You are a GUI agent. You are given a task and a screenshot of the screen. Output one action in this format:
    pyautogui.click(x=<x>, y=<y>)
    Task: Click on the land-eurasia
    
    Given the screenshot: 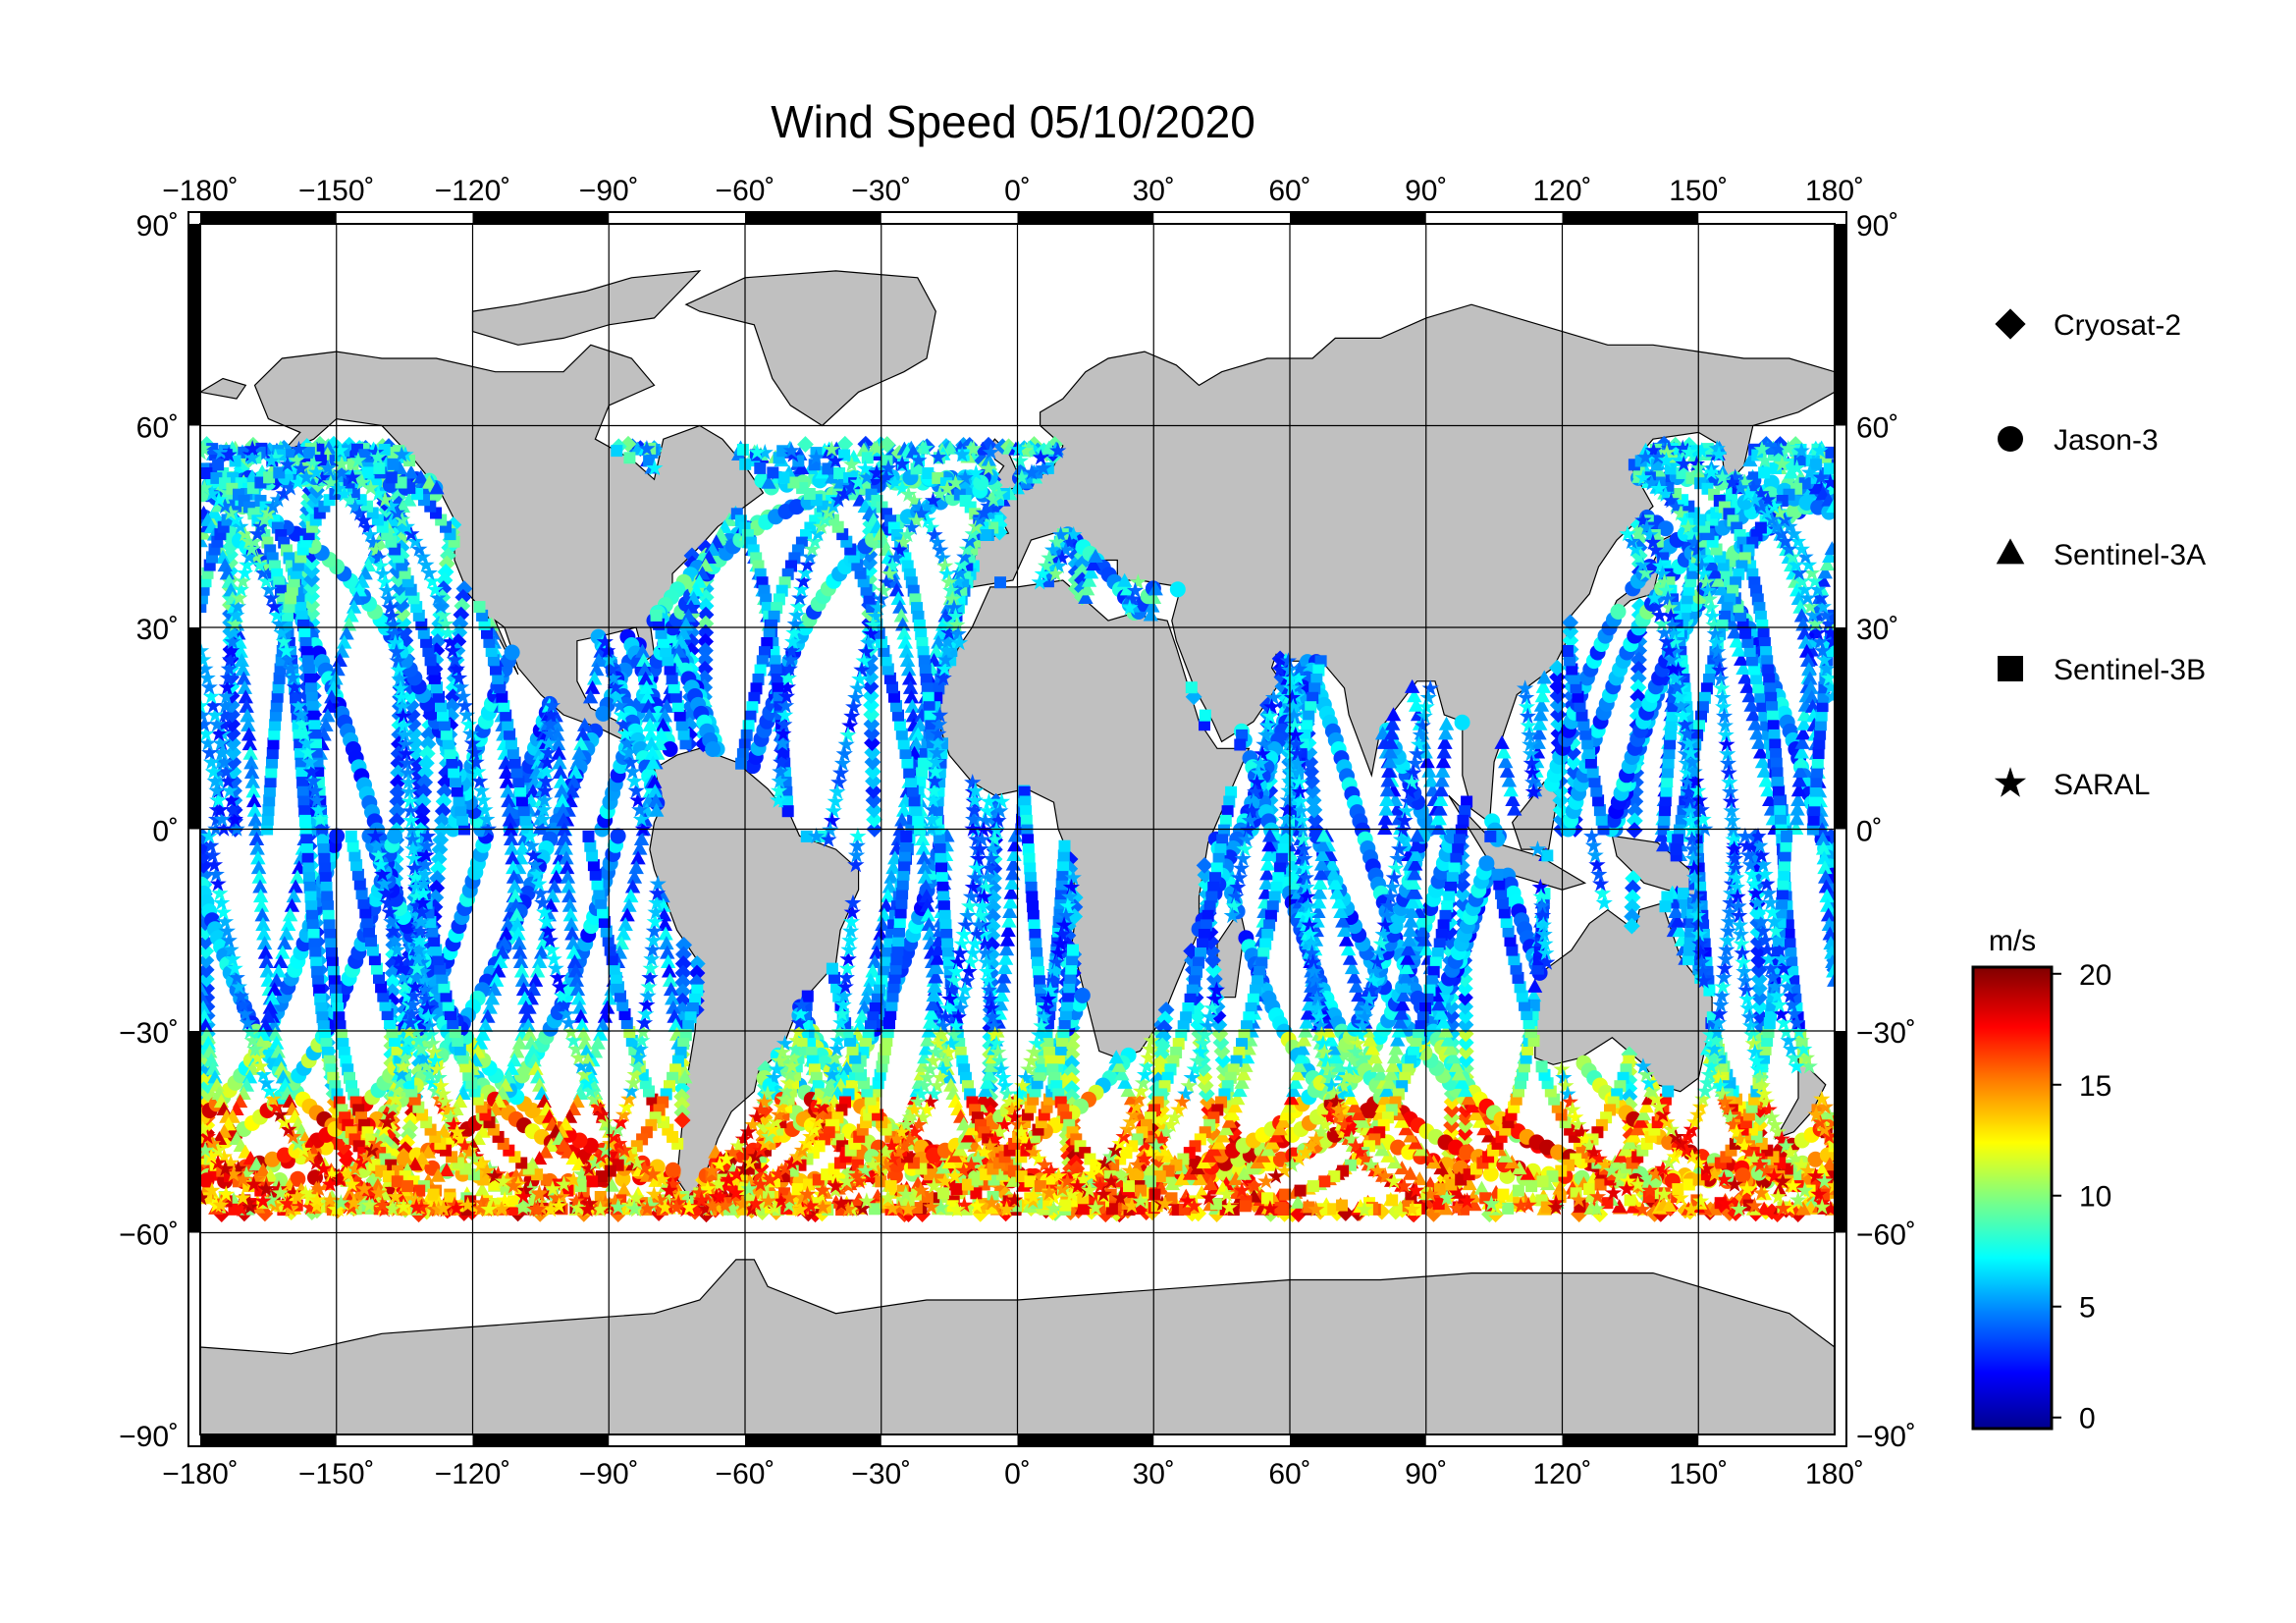 What is the action you would take?
    pyautogui.click(x=1403, y=564)
    